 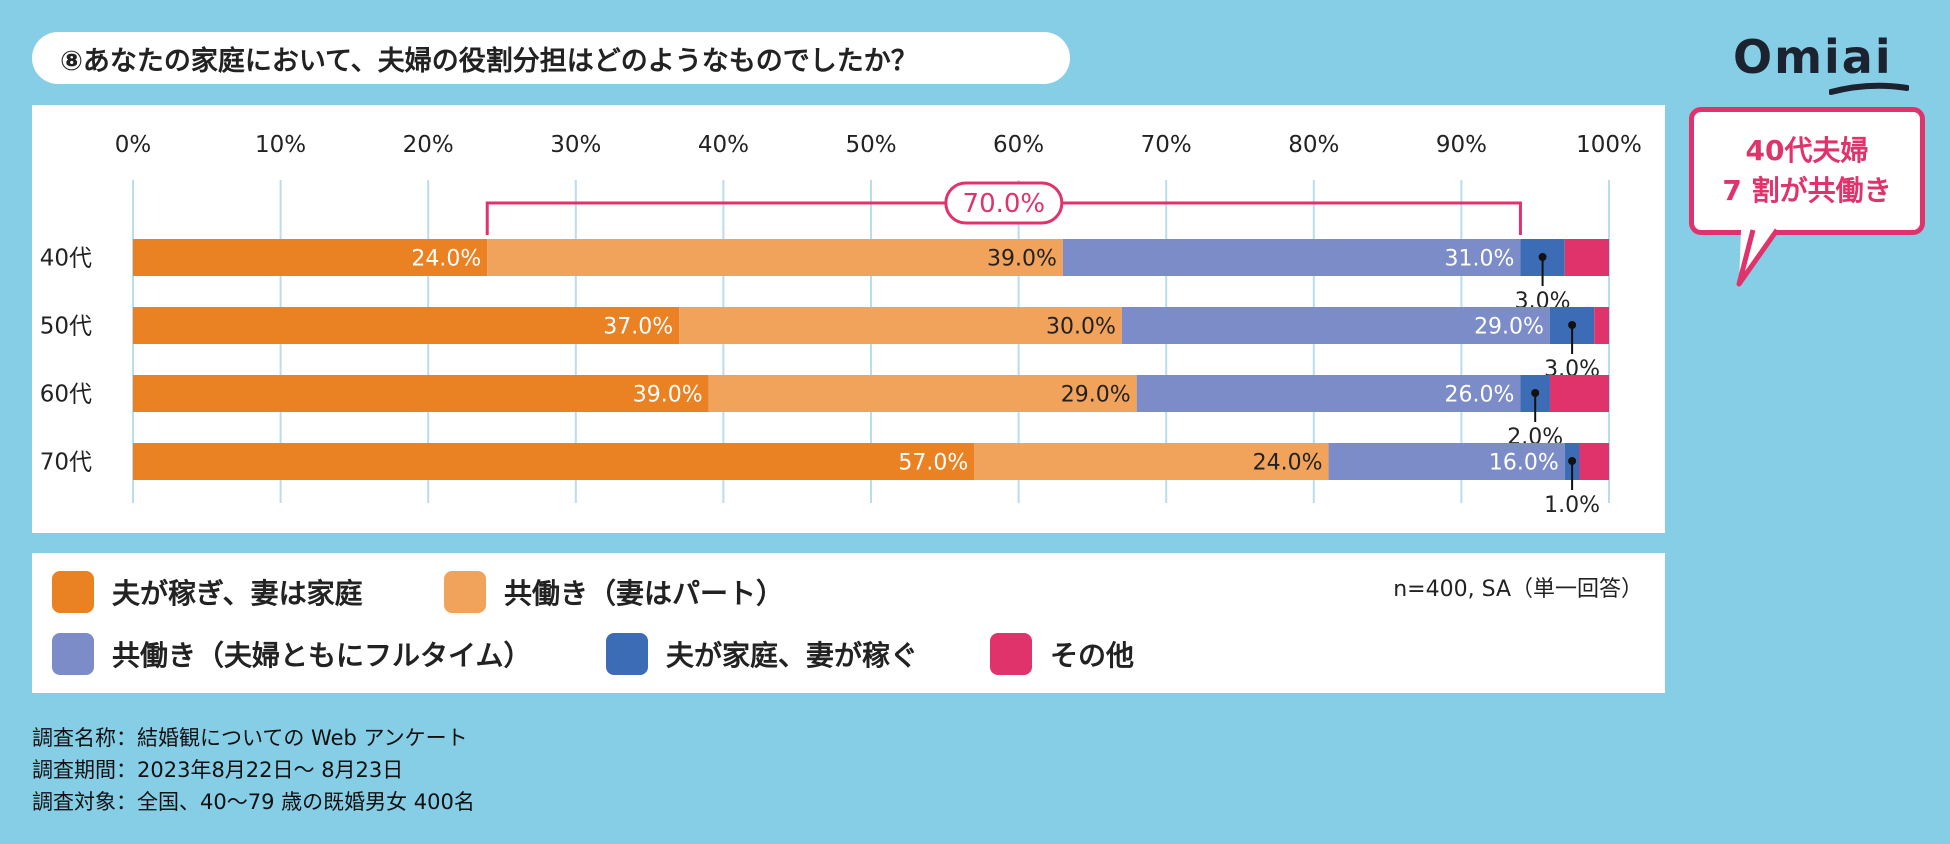 What do you see at coordinates (253, 802) in the screenshot?
I see `footnote-survey-target: 調査対象：全国、40～79 歳の既婚男女 400名` at bounding box center [253, 802].